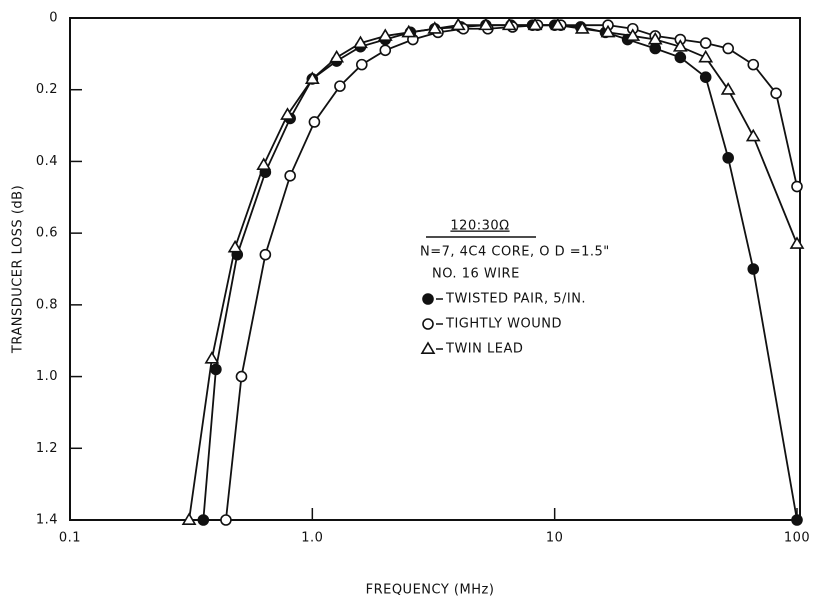  Describe the element at coordinates (47, 376) in the screenshot. I see `y-tick-label: 1.0` at that location.